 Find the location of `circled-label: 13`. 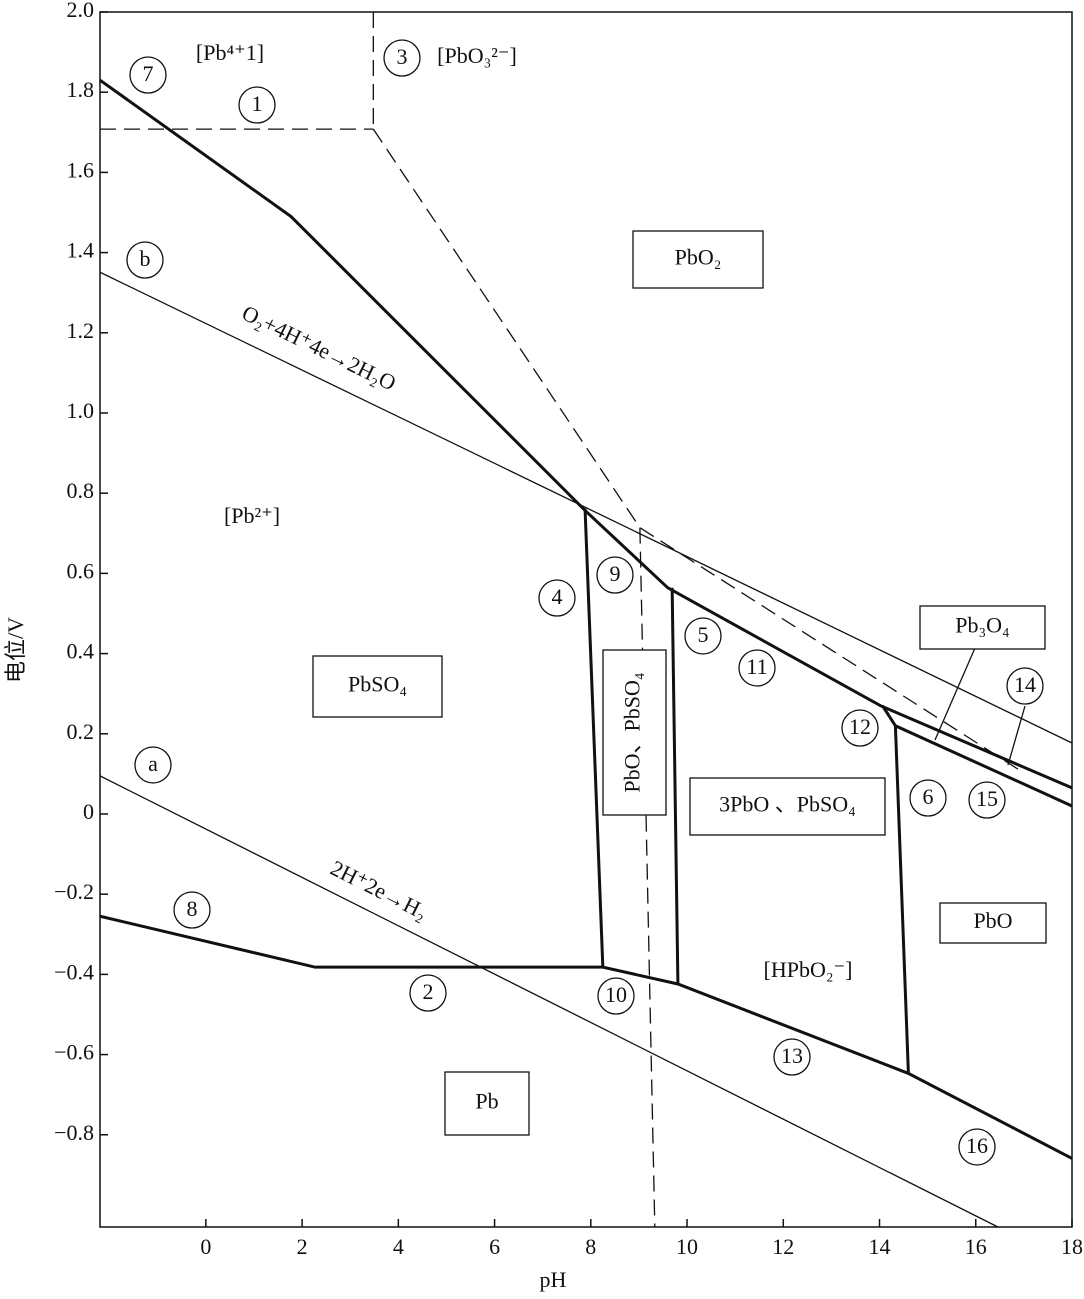

circled-label: 13 is located at coordinates (792, 1055).